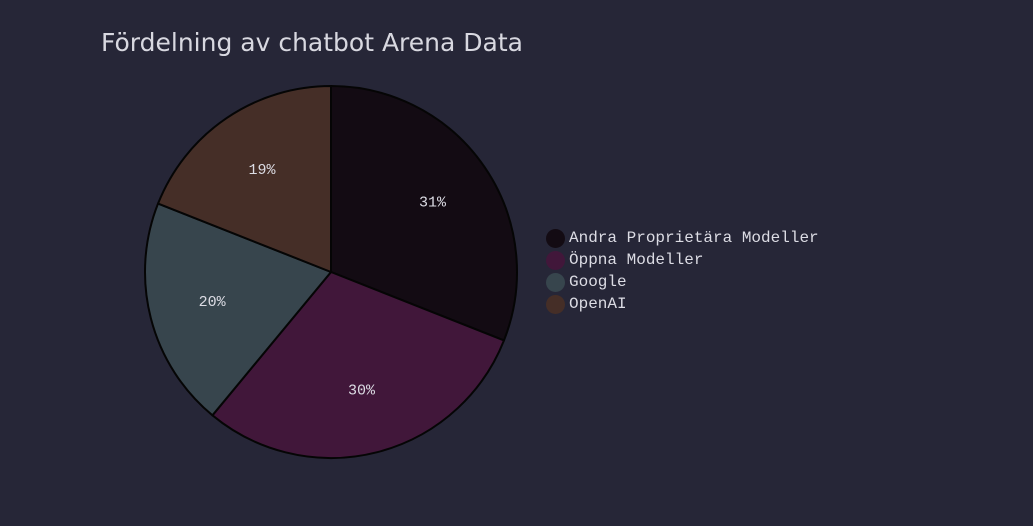 This screenshot has width=1033, height=526. Describe the element at coordinates (598, 304) in the screenshot. I see `legend-label: OpenAI` at that location.